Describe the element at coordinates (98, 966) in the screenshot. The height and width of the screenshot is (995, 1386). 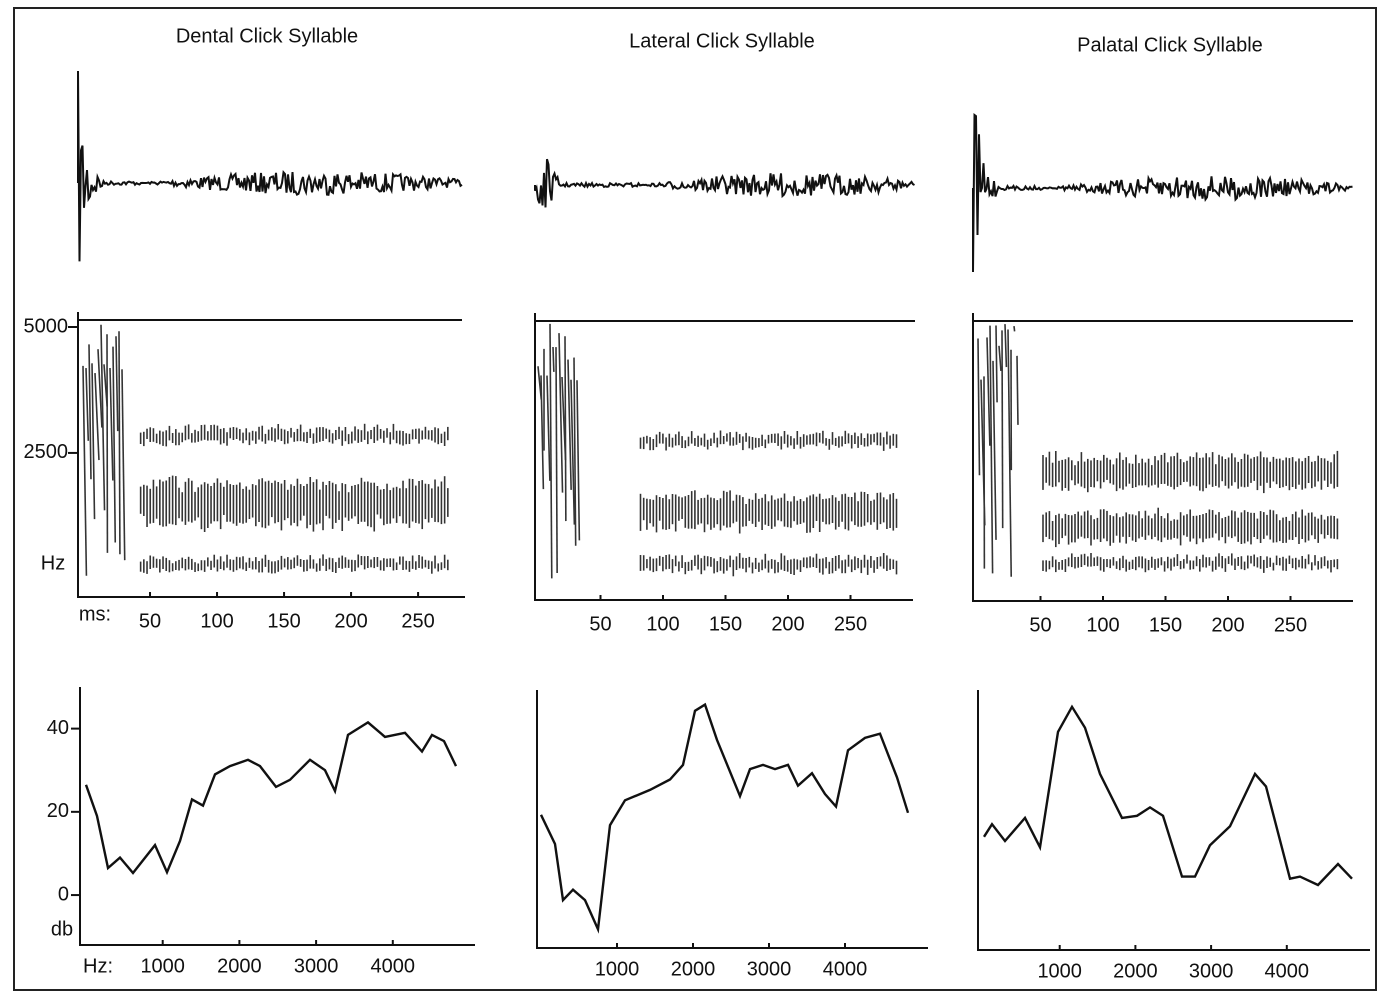
I see `x-axis-label: Hz:` at that location.